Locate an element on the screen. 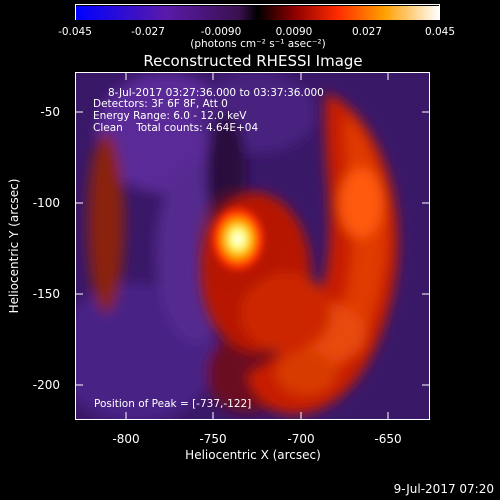  colorbar-tick-label: 0.045 is located at coordinates (440, 32).